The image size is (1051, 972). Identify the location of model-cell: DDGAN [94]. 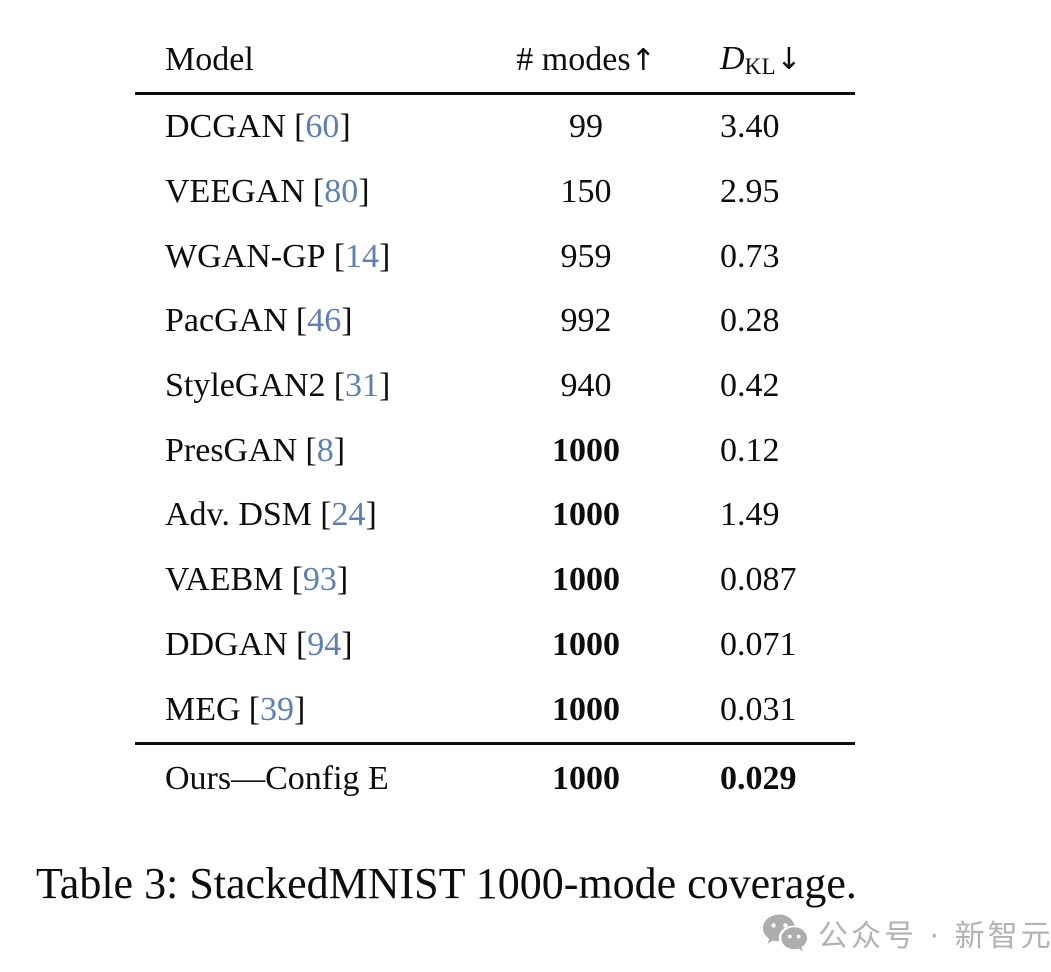
(330, 645).